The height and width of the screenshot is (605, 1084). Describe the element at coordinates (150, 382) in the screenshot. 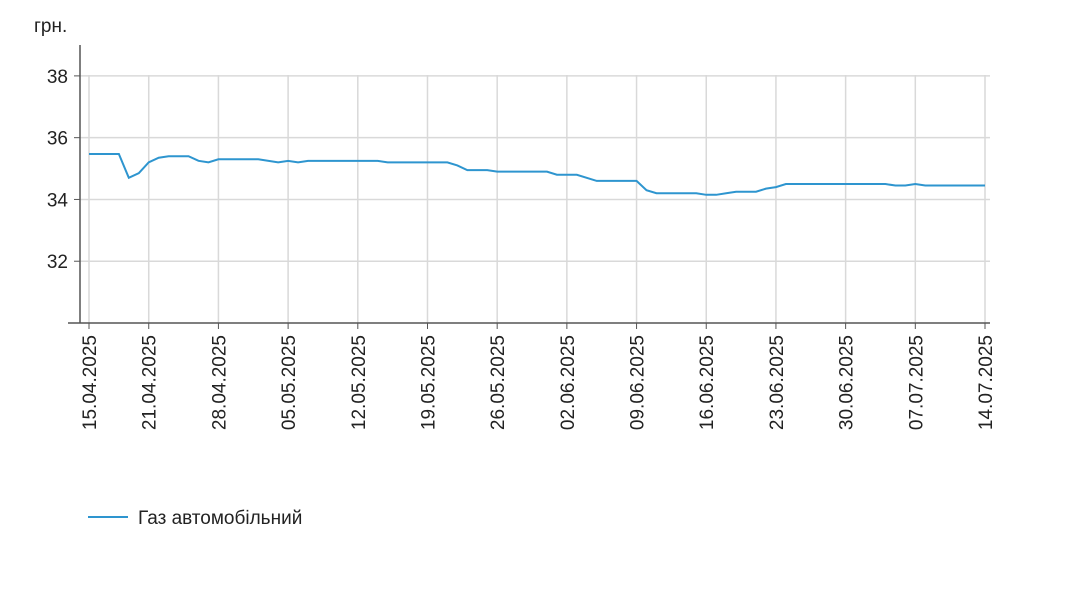

I see `x-tick-label: 21.04.2025` at that location.